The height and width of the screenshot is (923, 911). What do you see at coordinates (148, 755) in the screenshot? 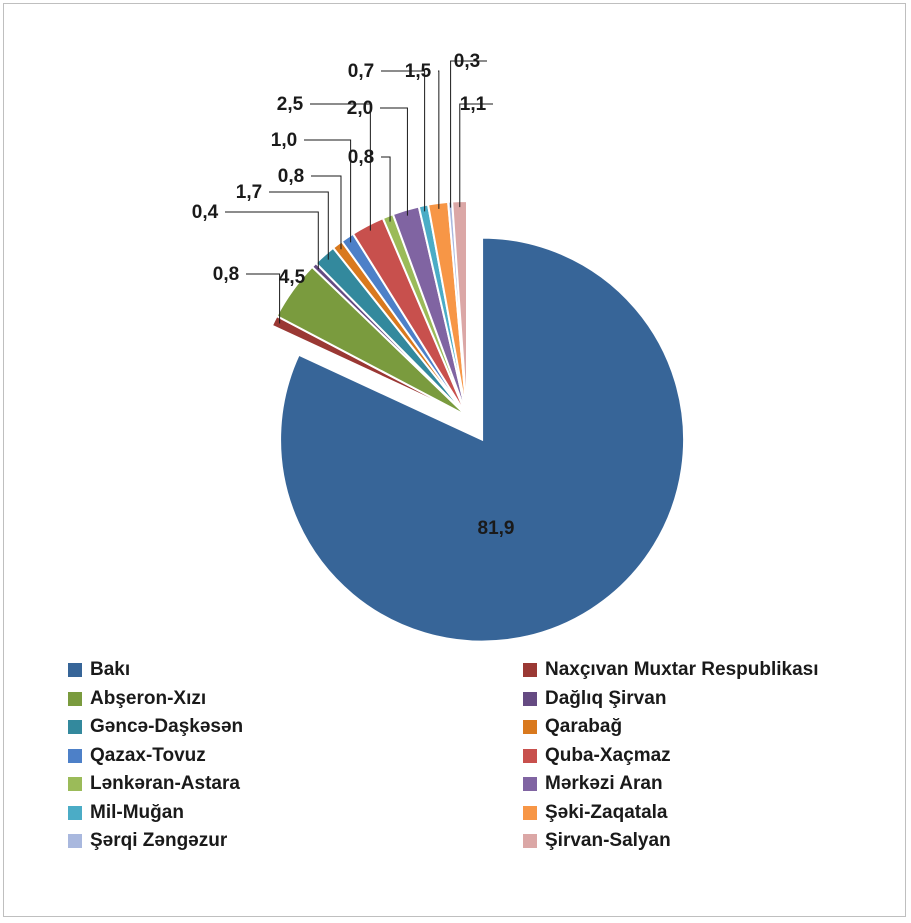
I see `legend-label: Qazax-Tovuz` at bounding box center [148, 755].